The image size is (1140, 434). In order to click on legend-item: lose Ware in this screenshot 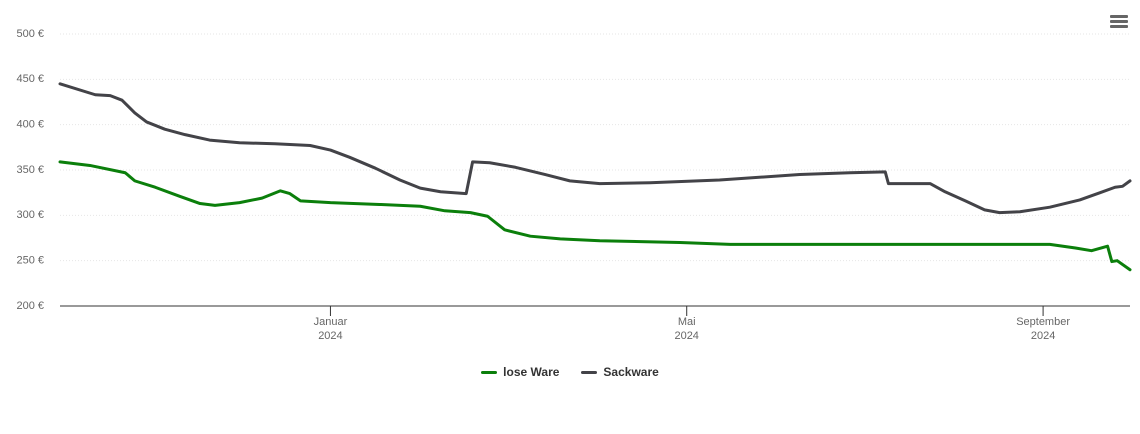, I will do `click(520, 372)`.